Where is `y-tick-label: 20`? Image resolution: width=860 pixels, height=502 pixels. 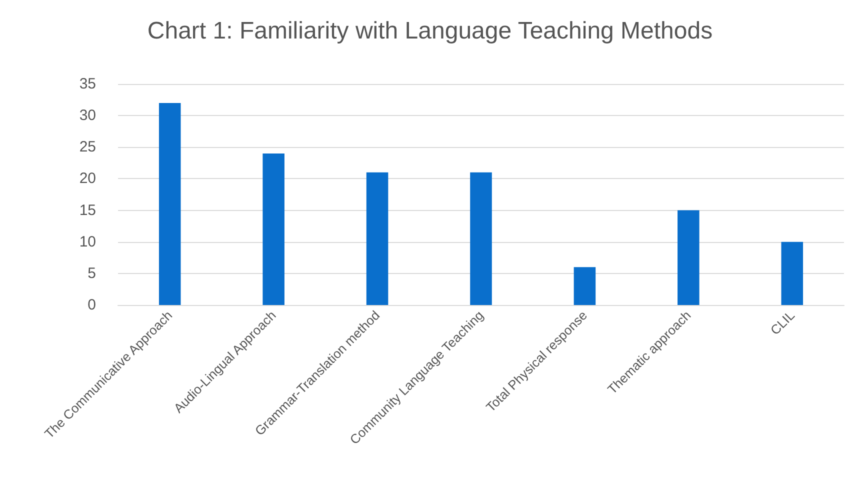 y-tick-label: 20 is located at coordinates (87, 179).